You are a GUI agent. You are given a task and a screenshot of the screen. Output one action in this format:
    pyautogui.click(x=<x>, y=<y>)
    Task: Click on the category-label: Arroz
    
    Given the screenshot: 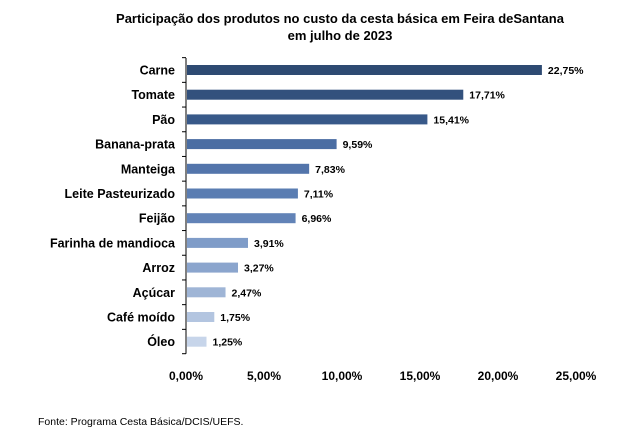 What is the action you would take?
    pyautogui.click(x=158, y=268)
    